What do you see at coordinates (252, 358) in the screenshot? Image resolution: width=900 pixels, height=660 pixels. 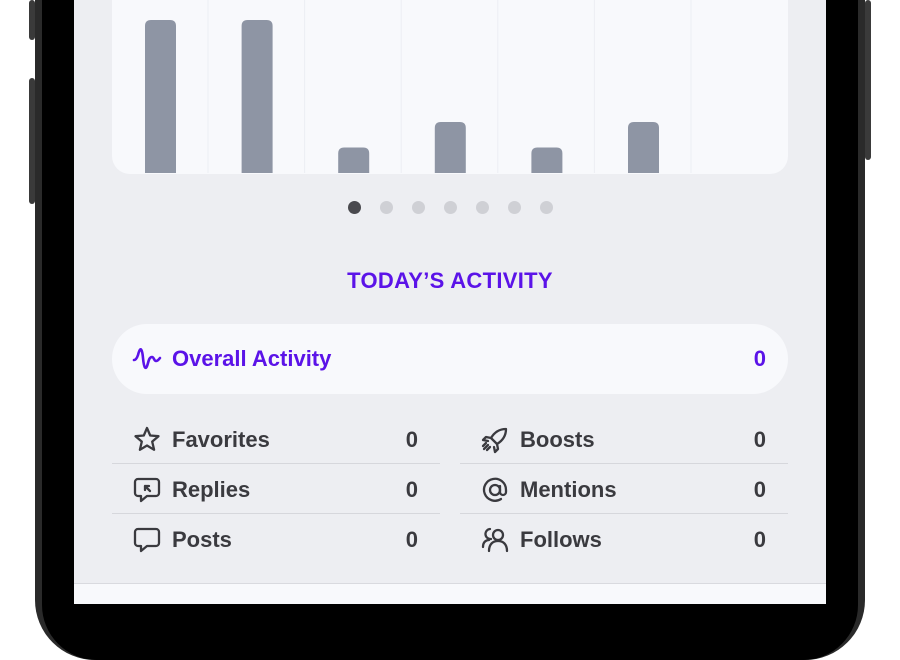 I see `overall-activity-label: Overall Activity` at bounding box center [252, 358].